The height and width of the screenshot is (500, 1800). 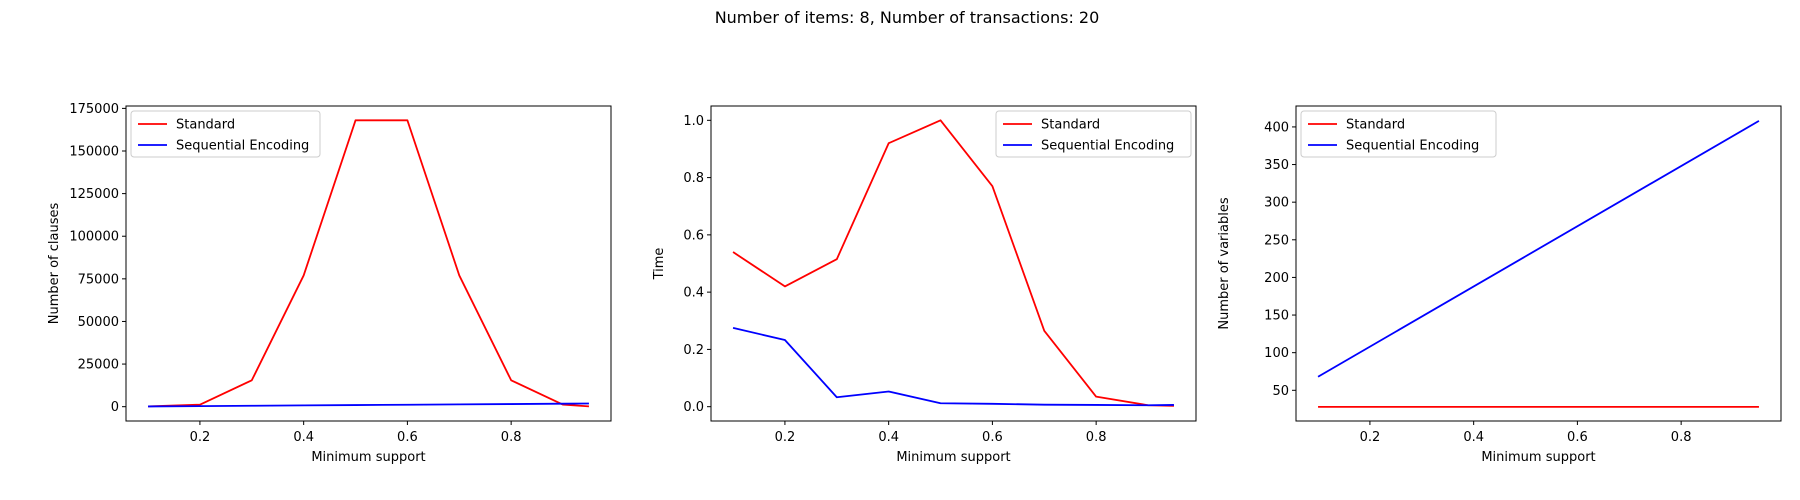 What do you see at coordinates (94, 152) in the screenshot?
I see `y-tick-label: 150000` at bounding box center [94, 152].